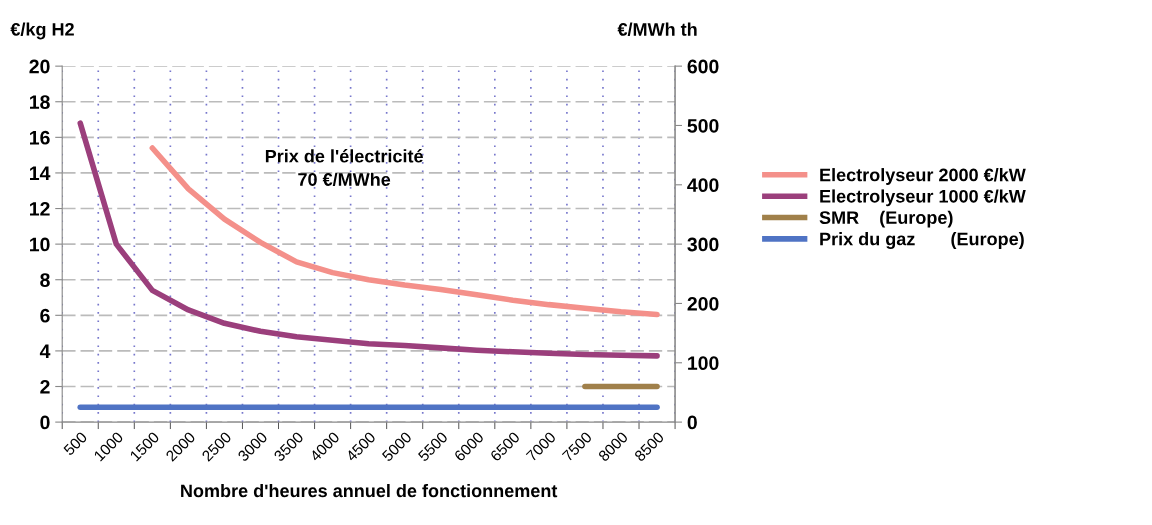 The height and width of the screenshot is (525, 1152). What do you see at coordinates (703, 125) in the screenshot?
I see `y2-tick-label: 500` at bounding box center [703, 125].